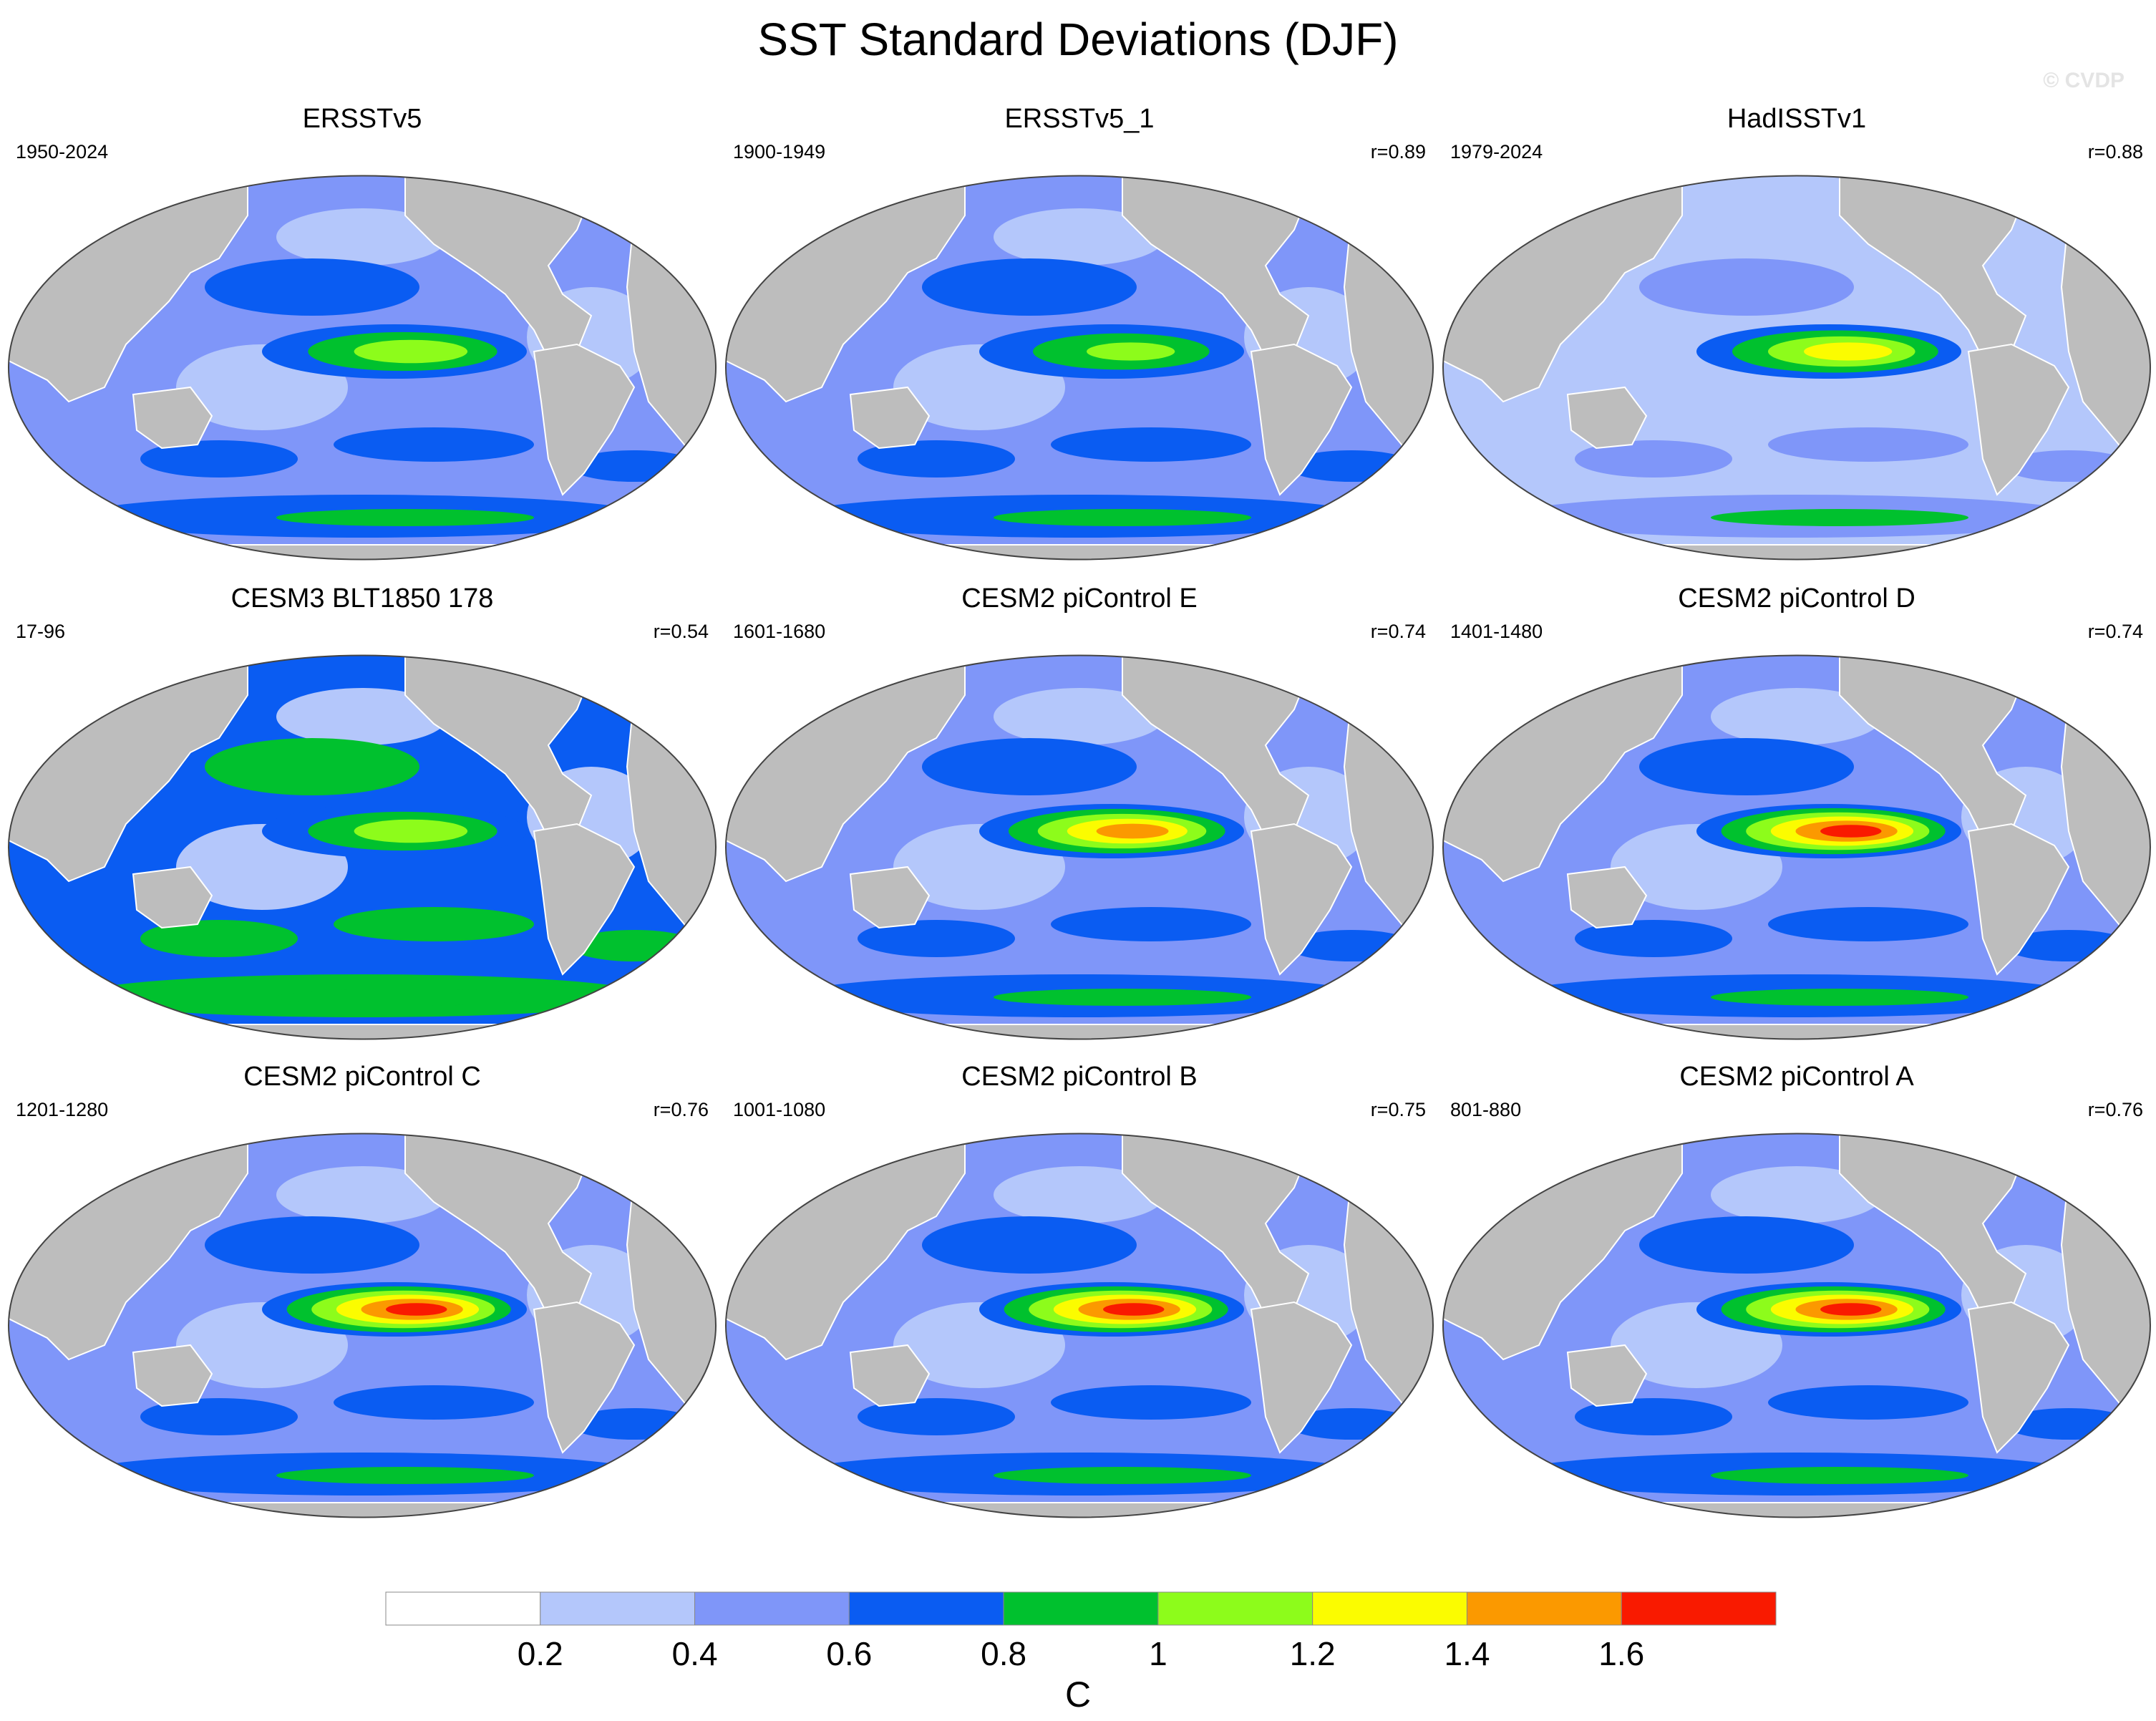  I want to click on panel-years: 1900-1949, so click(780, 152).